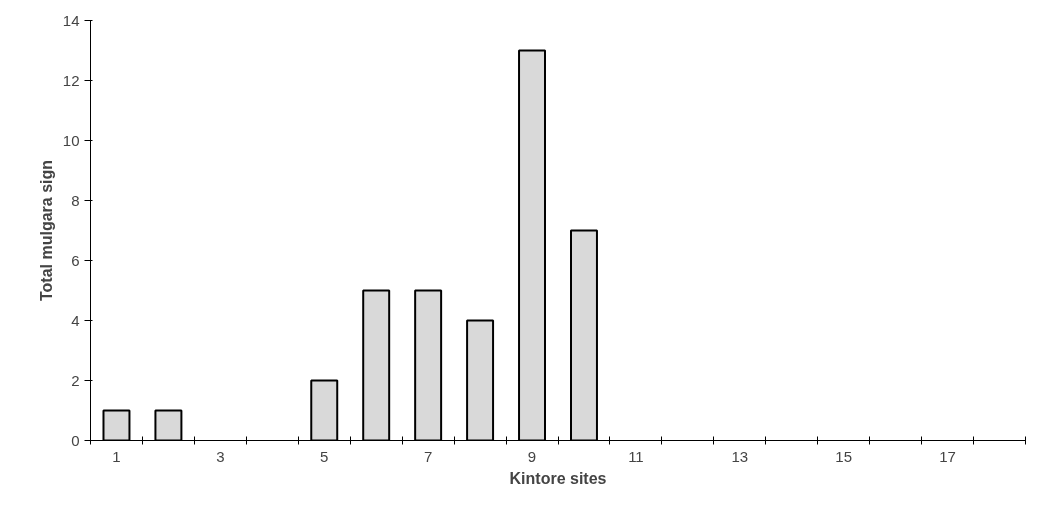 The image size is (1050, 528). Describe the element at coordinates (71, 140) in the screenshot. I see `y-tick-label: 10` at that location.